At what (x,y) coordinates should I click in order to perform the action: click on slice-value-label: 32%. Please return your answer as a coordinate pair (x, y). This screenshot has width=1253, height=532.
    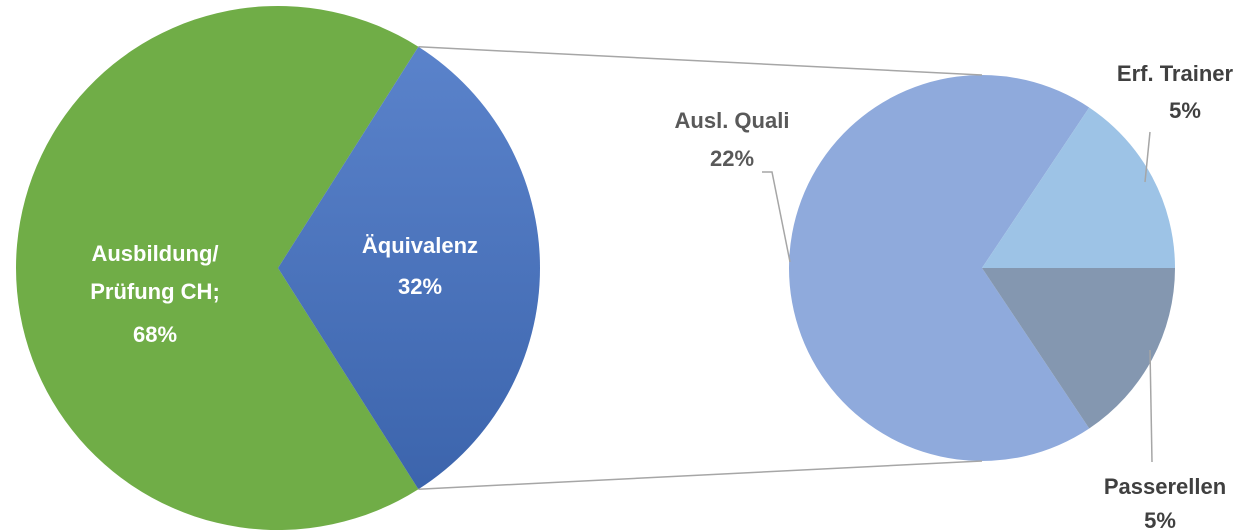
    Looking at the image, I should click on (420, 286).